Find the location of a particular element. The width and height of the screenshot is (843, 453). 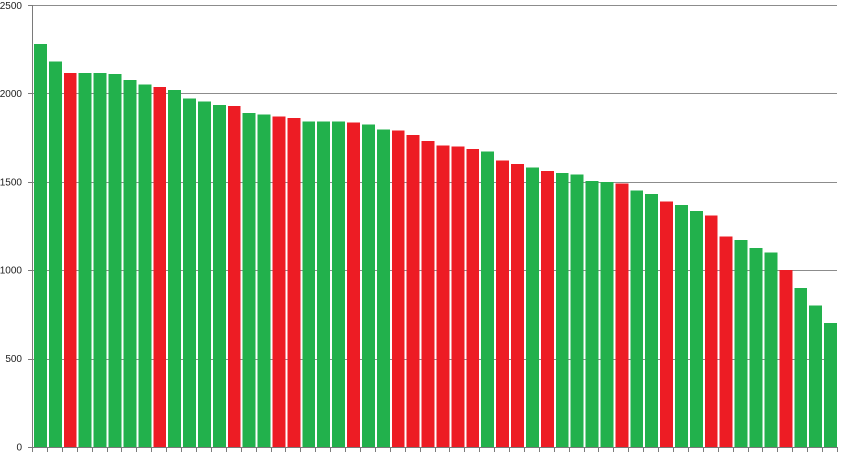

y-tick-label: 1500 is located at coordinates (11, 182).